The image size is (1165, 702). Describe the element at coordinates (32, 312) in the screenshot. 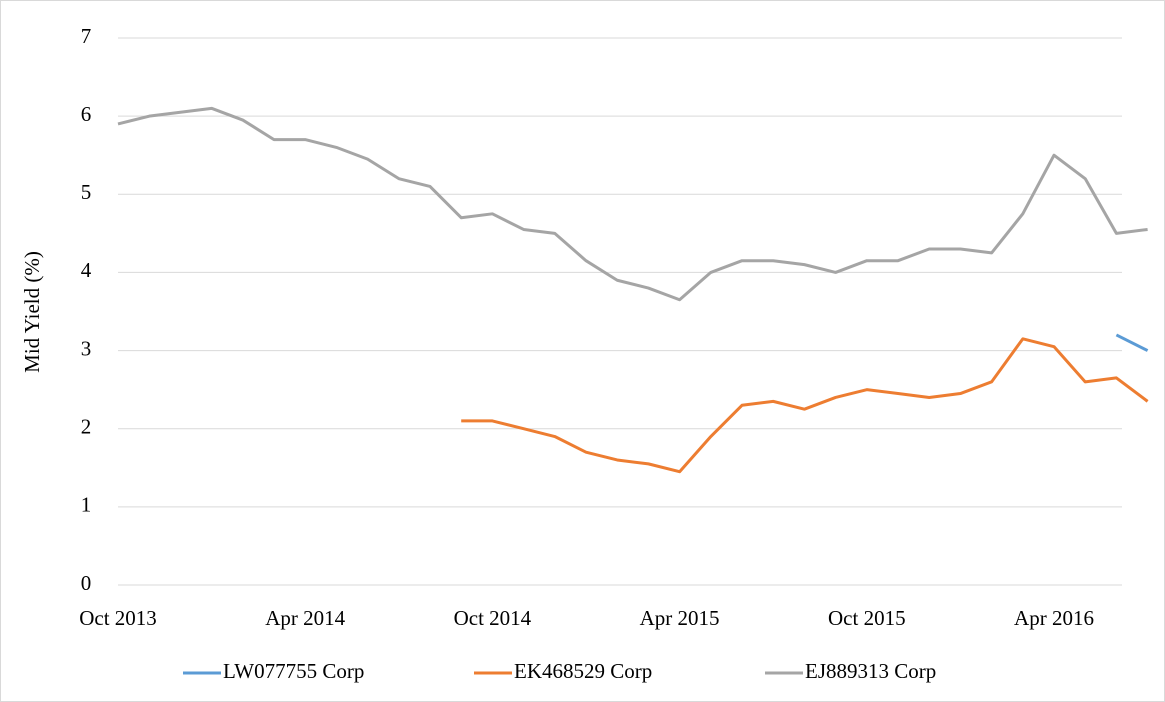

I see `y-axis-label: Mid Yield (%)` at that location.